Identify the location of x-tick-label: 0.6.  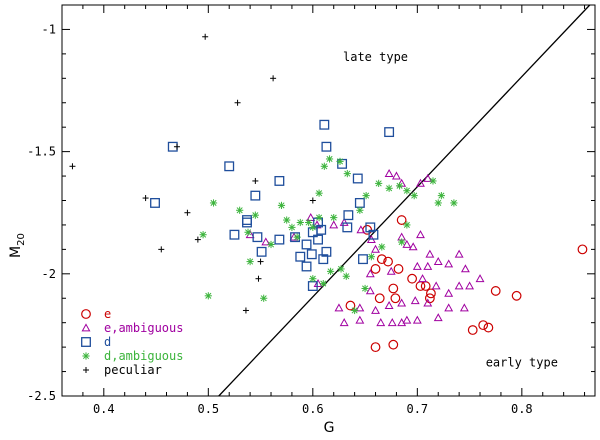
(313, 409).